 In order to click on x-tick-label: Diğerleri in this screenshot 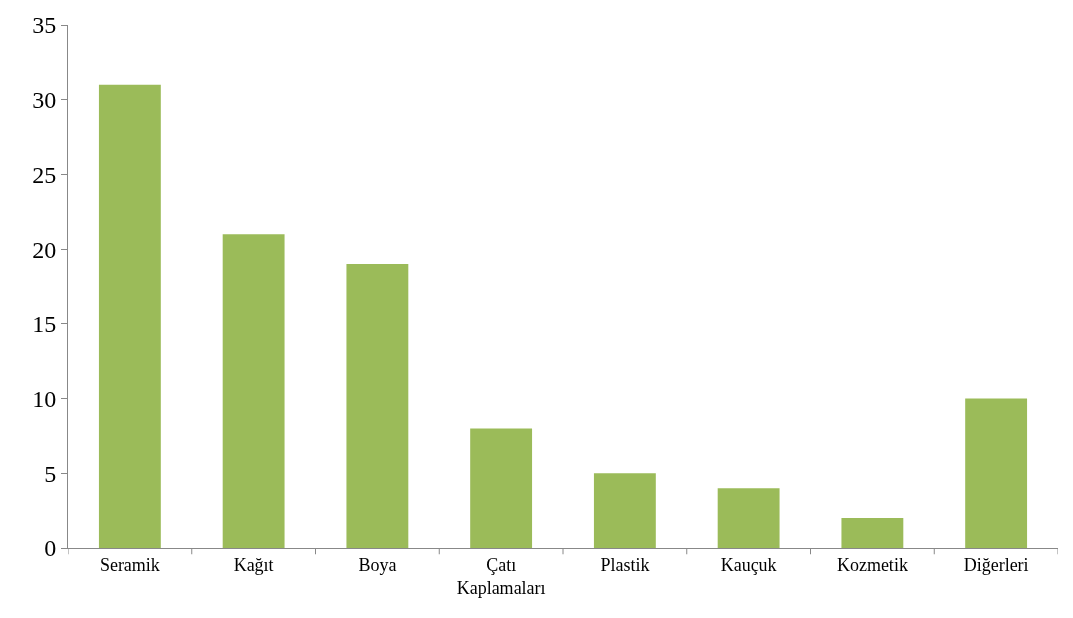, I will do `click(996, 564)`.